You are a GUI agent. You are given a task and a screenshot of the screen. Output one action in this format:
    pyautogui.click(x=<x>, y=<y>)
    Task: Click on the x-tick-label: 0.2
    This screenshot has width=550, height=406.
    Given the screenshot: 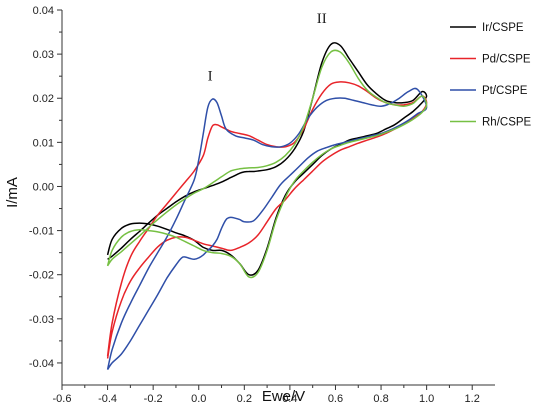 What is the action you would take?
    pyautogui.click(x=244, y=399)
    